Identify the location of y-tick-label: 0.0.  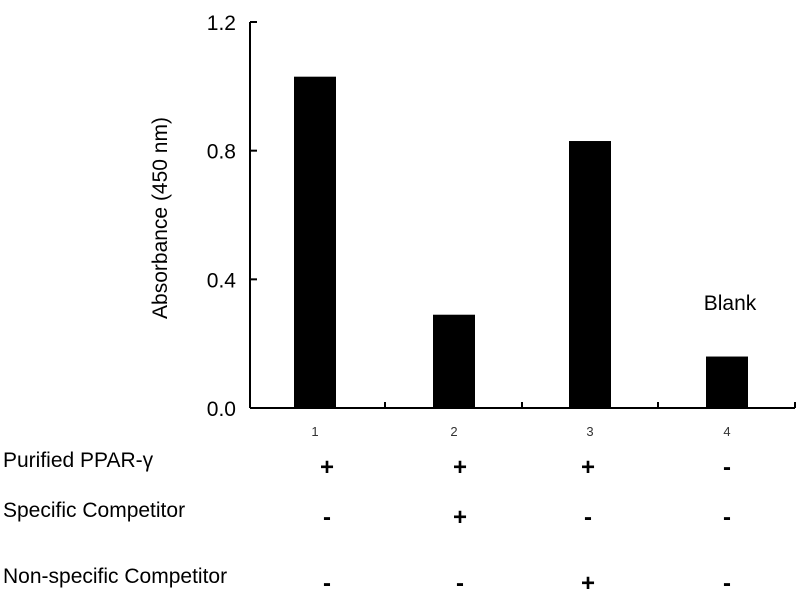
(221, 409).